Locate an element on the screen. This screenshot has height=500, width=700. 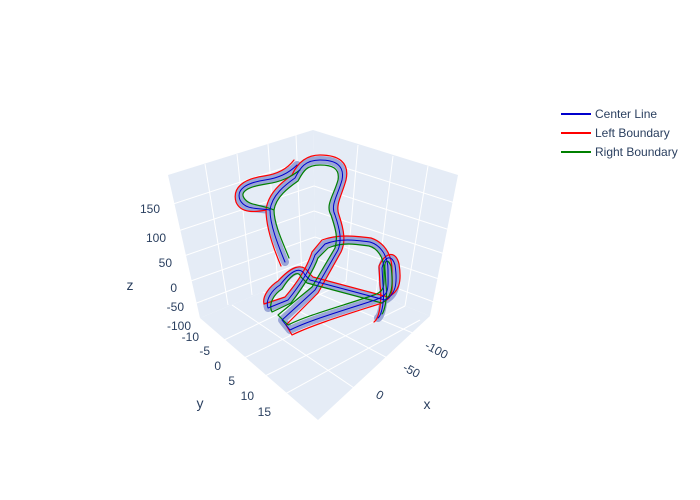
legend-label: Left Boundary is located at coordinates (632, 133).